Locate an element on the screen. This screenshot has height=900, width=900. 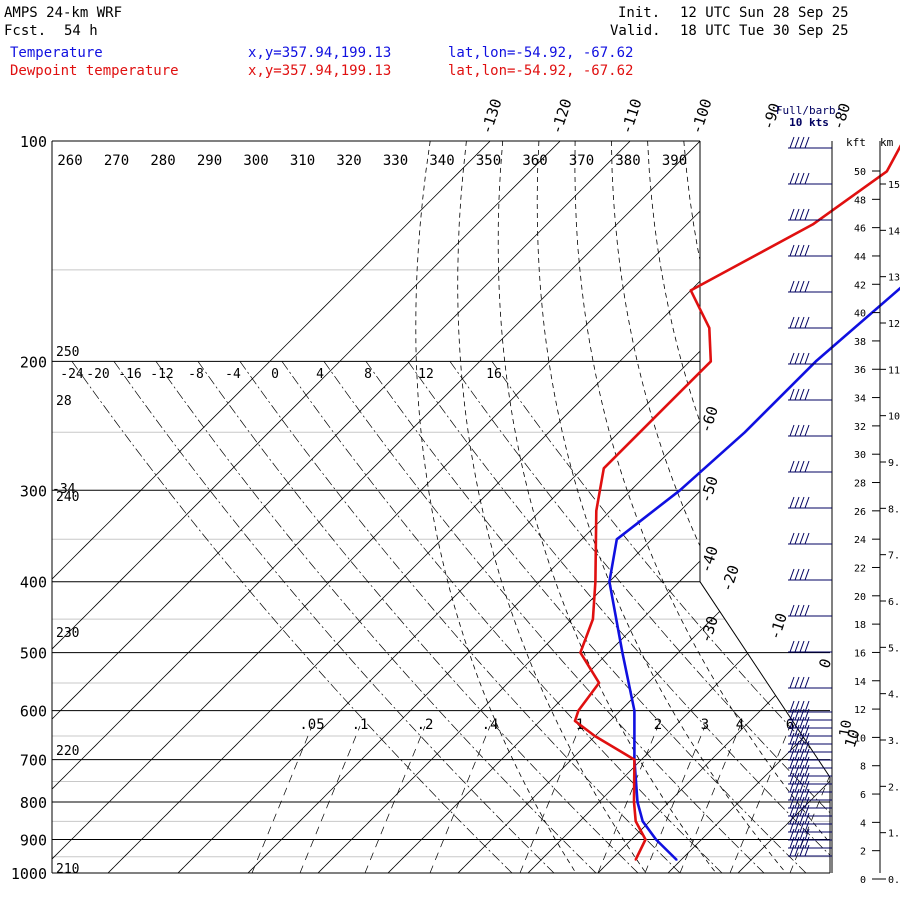
legend-dewpoint-name: Dewpoint temperature is located at coordinates (94, 71).